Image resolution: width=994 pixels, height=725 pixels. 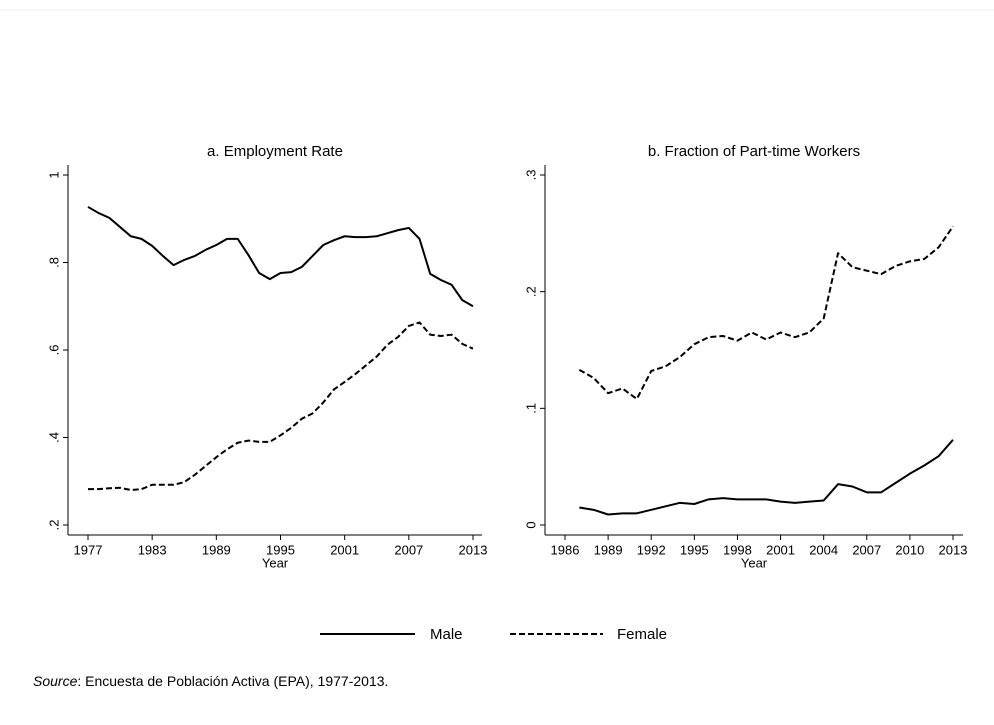 I want to click on source-label: Source, so click(x=55, y=681).